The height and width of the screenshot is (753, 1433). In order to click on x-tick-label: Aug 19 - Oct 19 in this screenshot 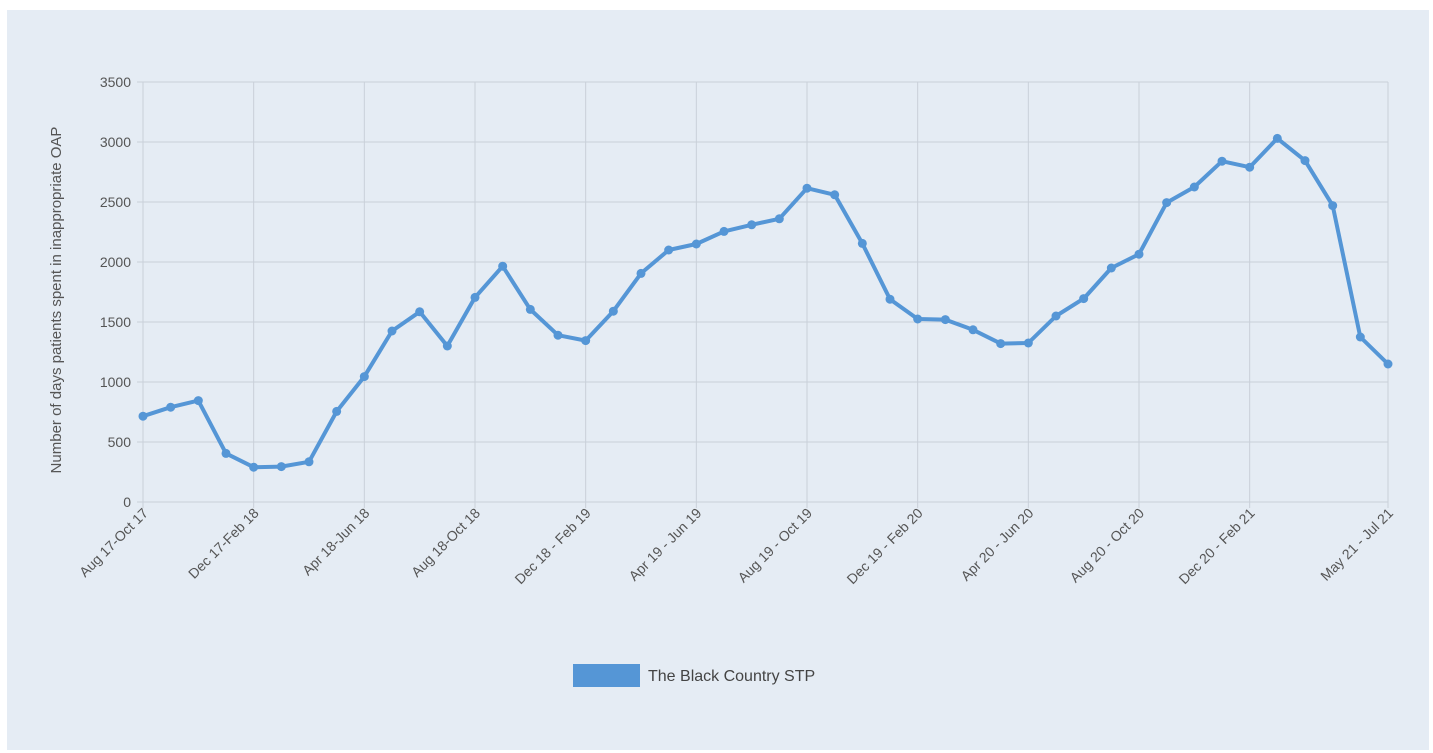, I will do `click(774, 545)`.